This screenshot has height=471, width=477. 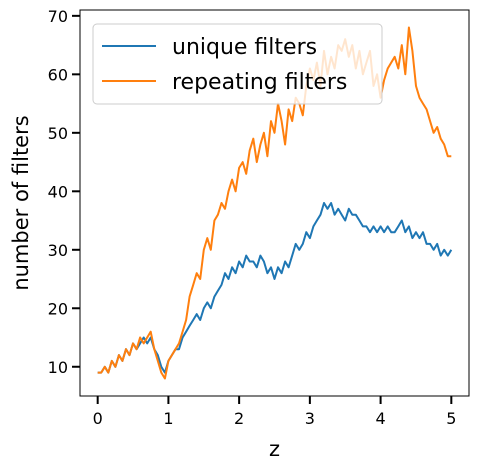 I want to click on y-tick-label: 30, so click(x=58, y=250).